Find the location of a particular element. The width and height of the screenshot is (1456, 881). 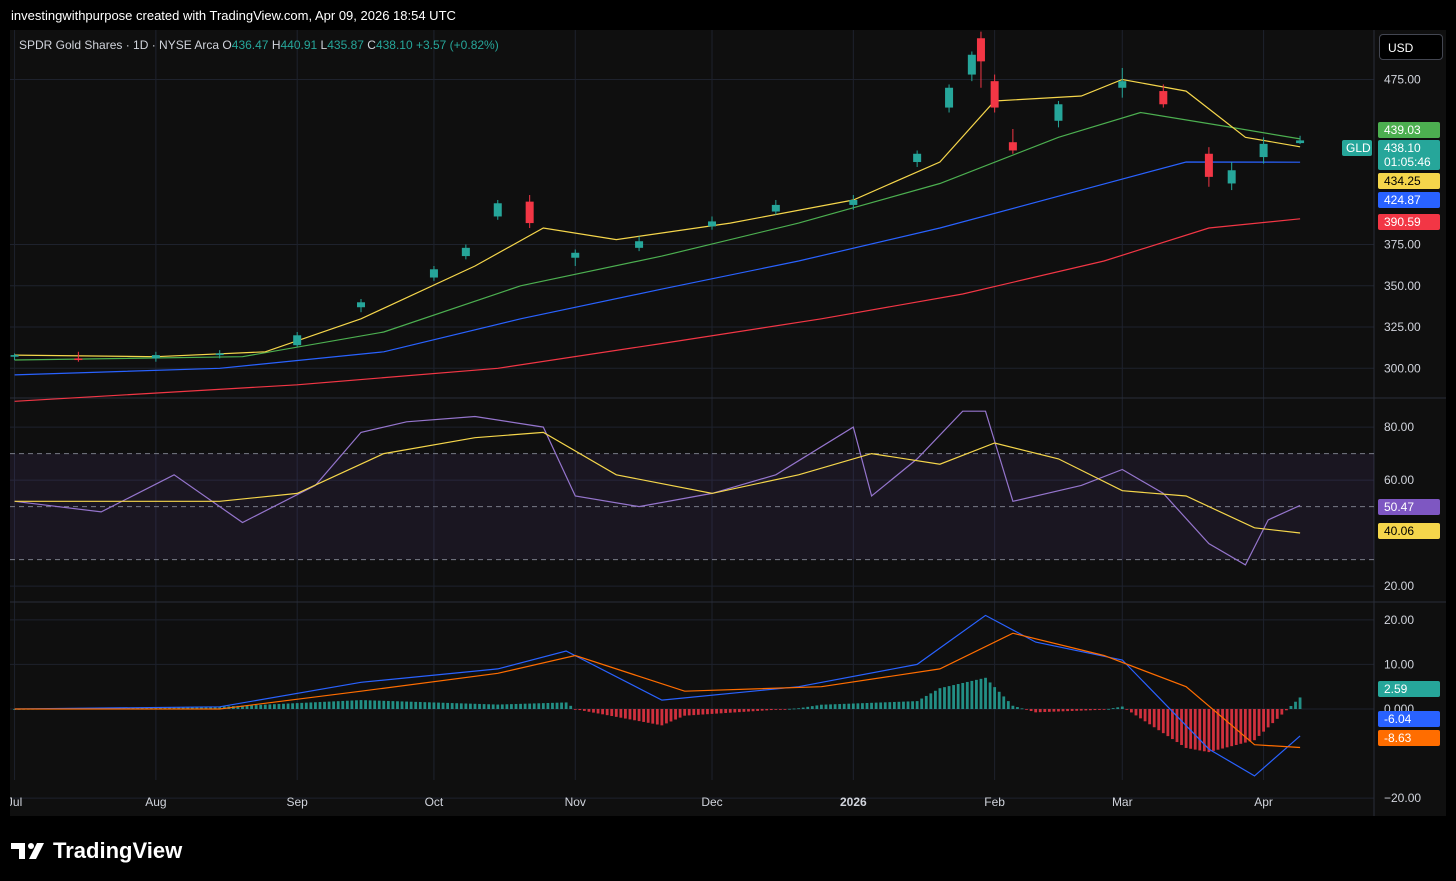

open-value: 436.47 is located at coordinates (250, 45).